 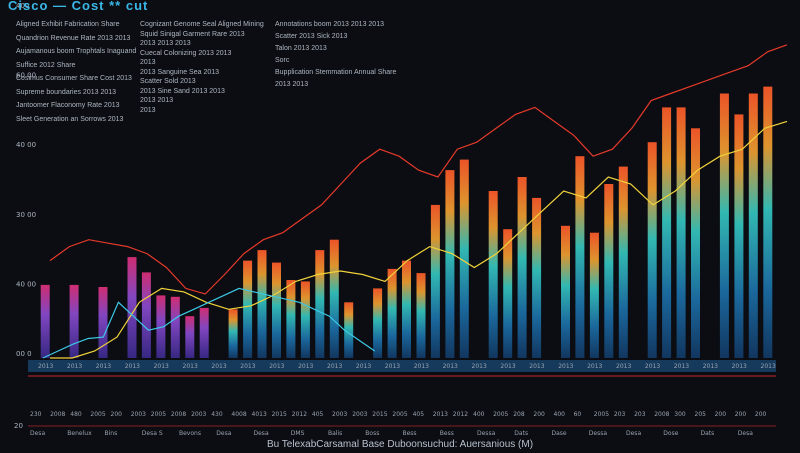 I want to click on row-value: 203, so click(x=620, y=414).